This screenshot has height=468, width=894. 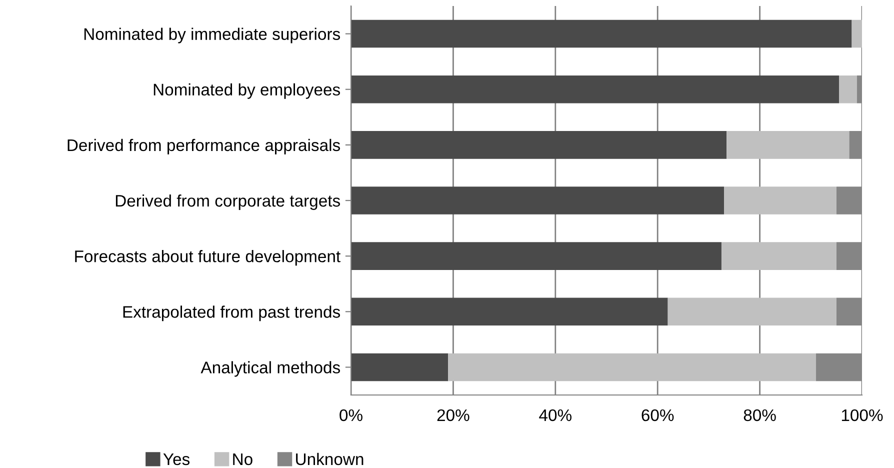 What do you see at coordinates (862, 415) in the screenshot?
I see `x-tick-label: 100%` at bounding box center [862, 415].